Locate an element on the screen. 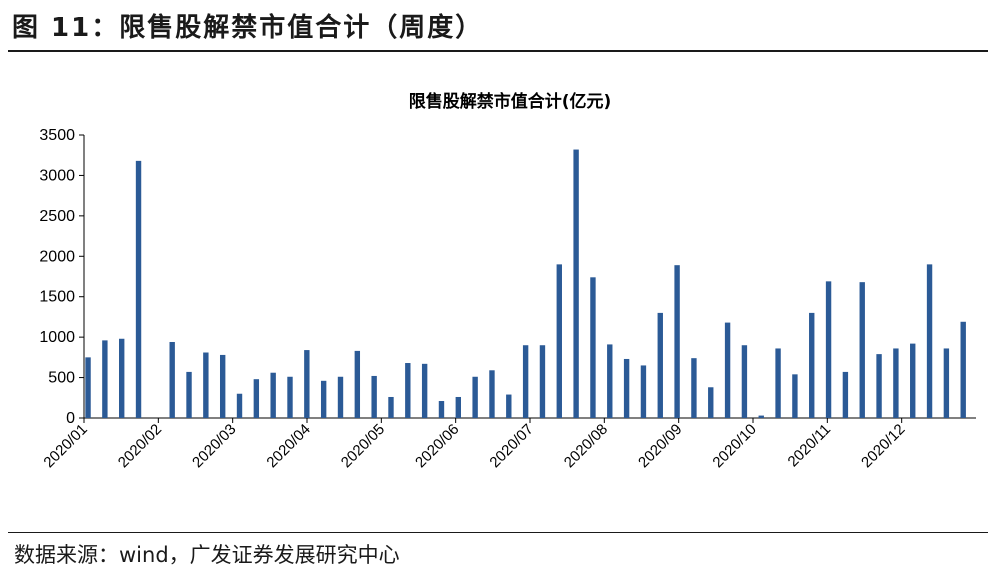 The width and height of the screenshot is (991, 578). x-tick-label: 2020/03 is located at coordinates (214, 446).